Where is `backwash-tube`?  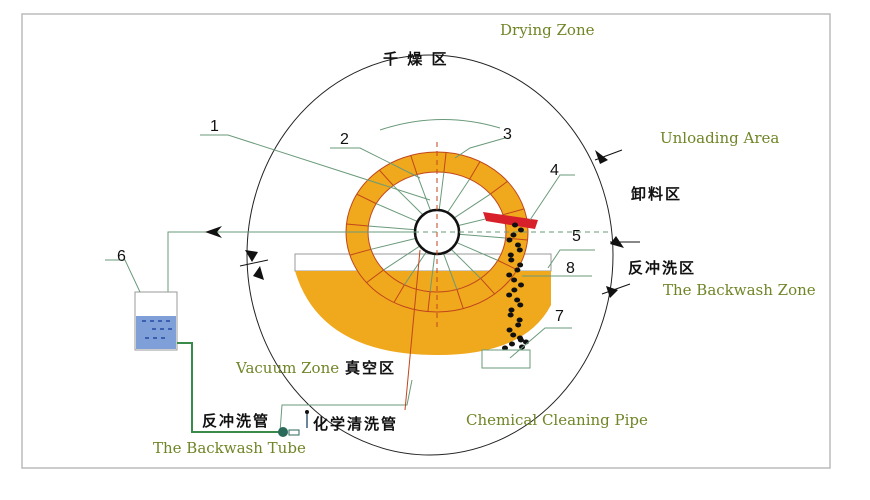
backwash-tube is located at coordinates (228, 387).